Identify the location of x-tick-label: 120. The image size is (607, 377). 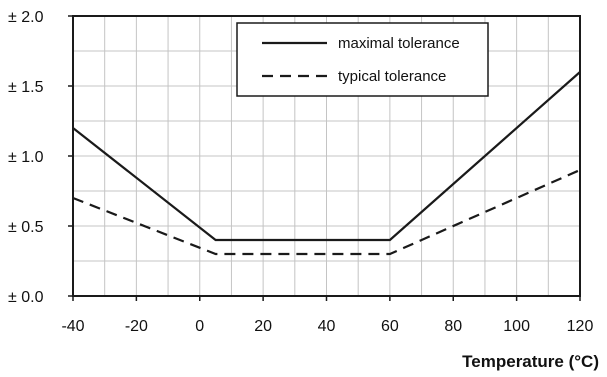
(580, 326).